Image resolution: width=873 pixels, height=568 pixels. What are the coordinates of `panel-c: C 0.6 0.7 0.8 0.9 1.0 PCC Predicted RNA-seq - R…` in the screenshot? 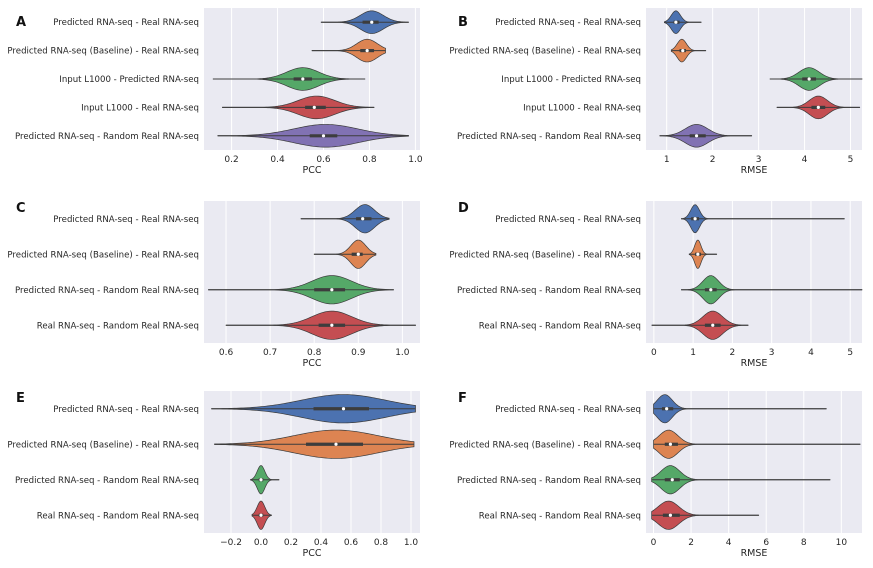 It's located at (213, 285).